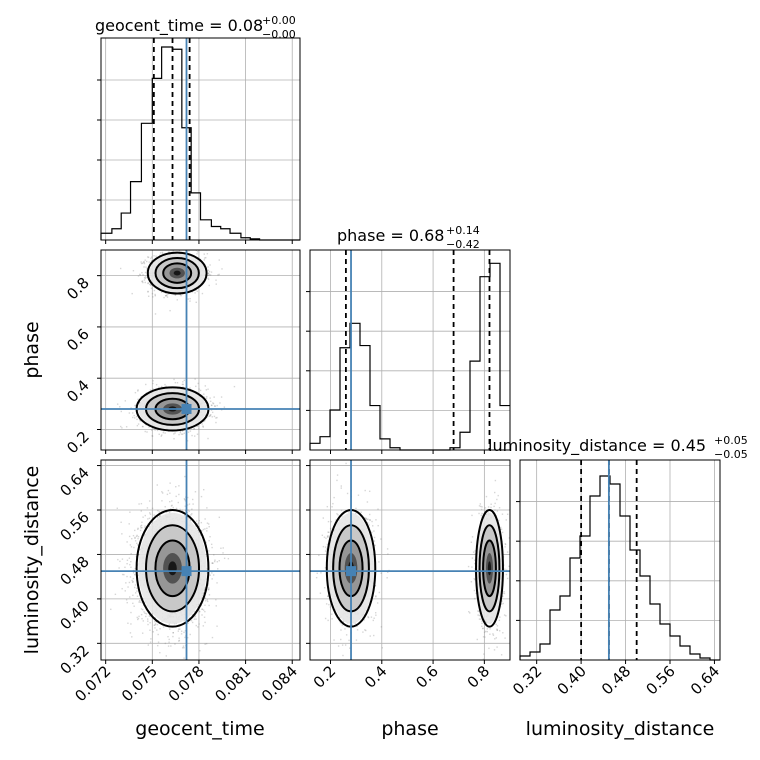  I want to click on scatter-geocent-time-luminosity-distance-body, so click(170, 567).